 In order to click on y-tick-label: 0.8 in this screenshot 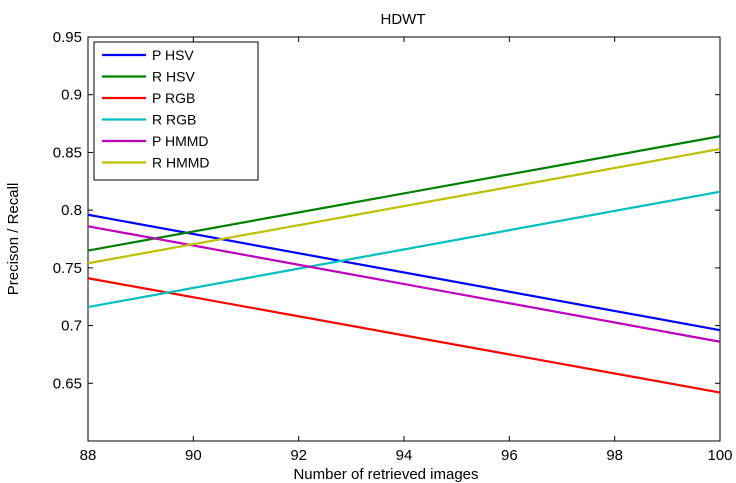, I will do `click(71, 210)`.